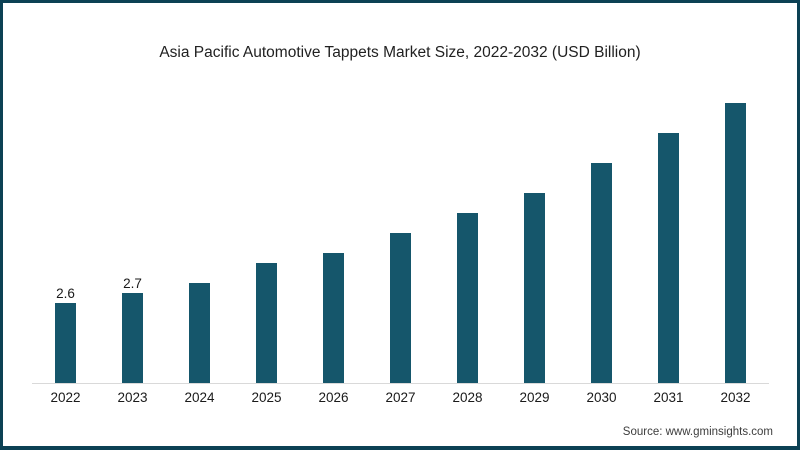  What do you see at coordinates (132, 283) in the screenshot?
I see `bar-value-label: 2.7` at bounding box center [132, 283].